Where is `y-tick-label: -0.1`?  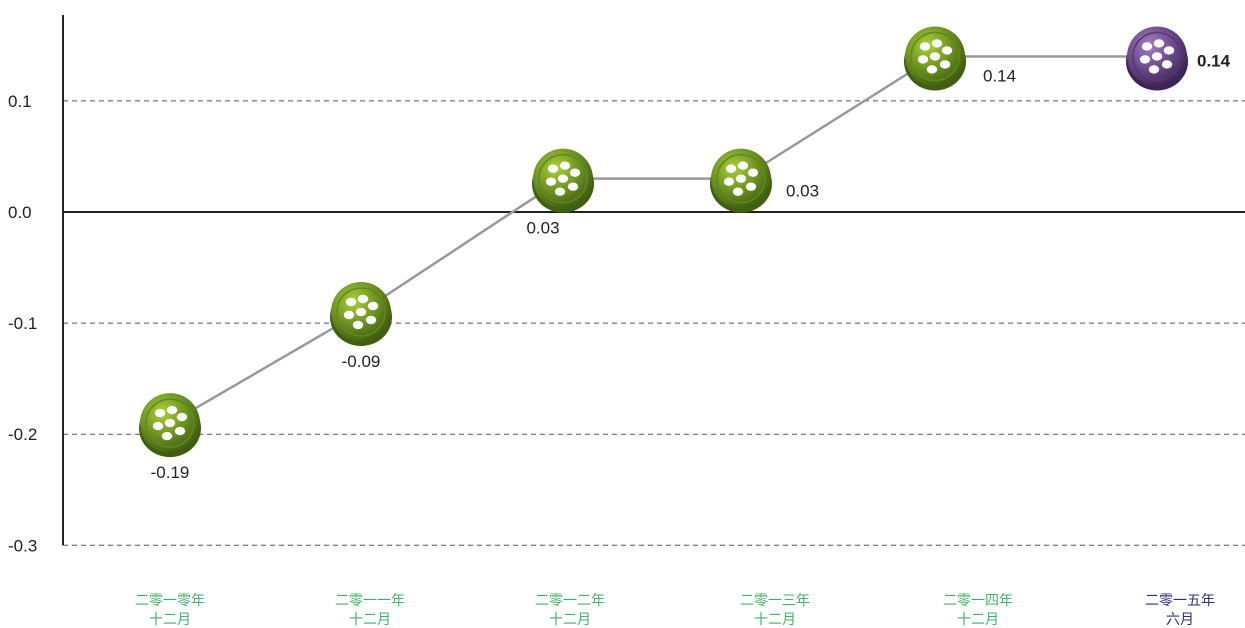 y-tick-label: -0.1 is located at coordinates (22, 323).